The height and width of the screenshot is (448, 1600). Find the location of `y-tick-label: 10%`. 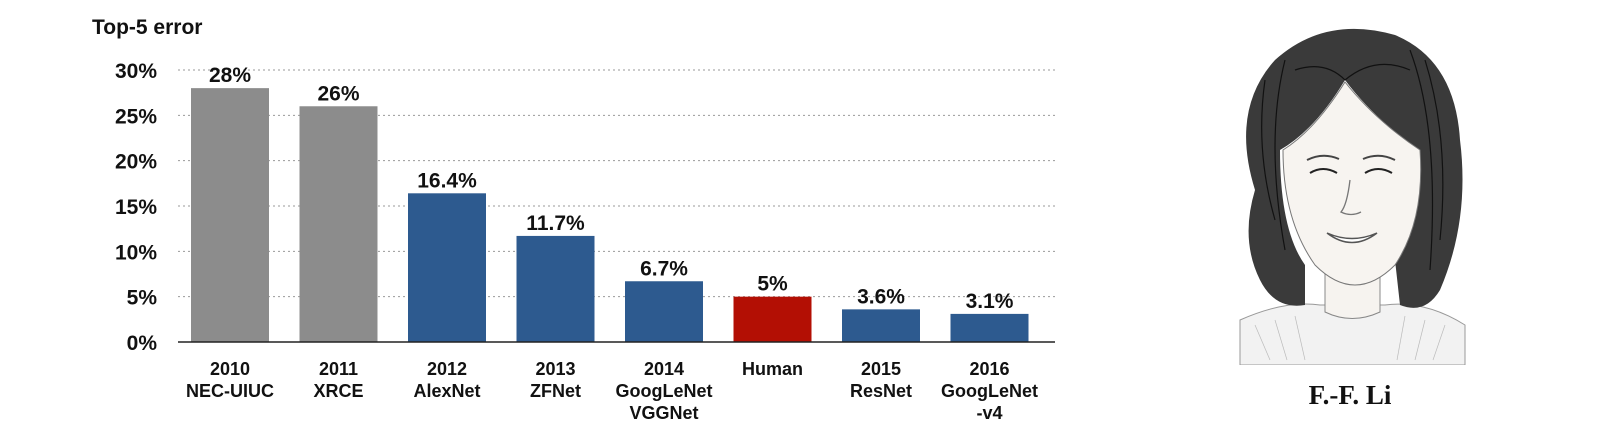

y-tick-label: 10% is located at coordinates (136, 252).